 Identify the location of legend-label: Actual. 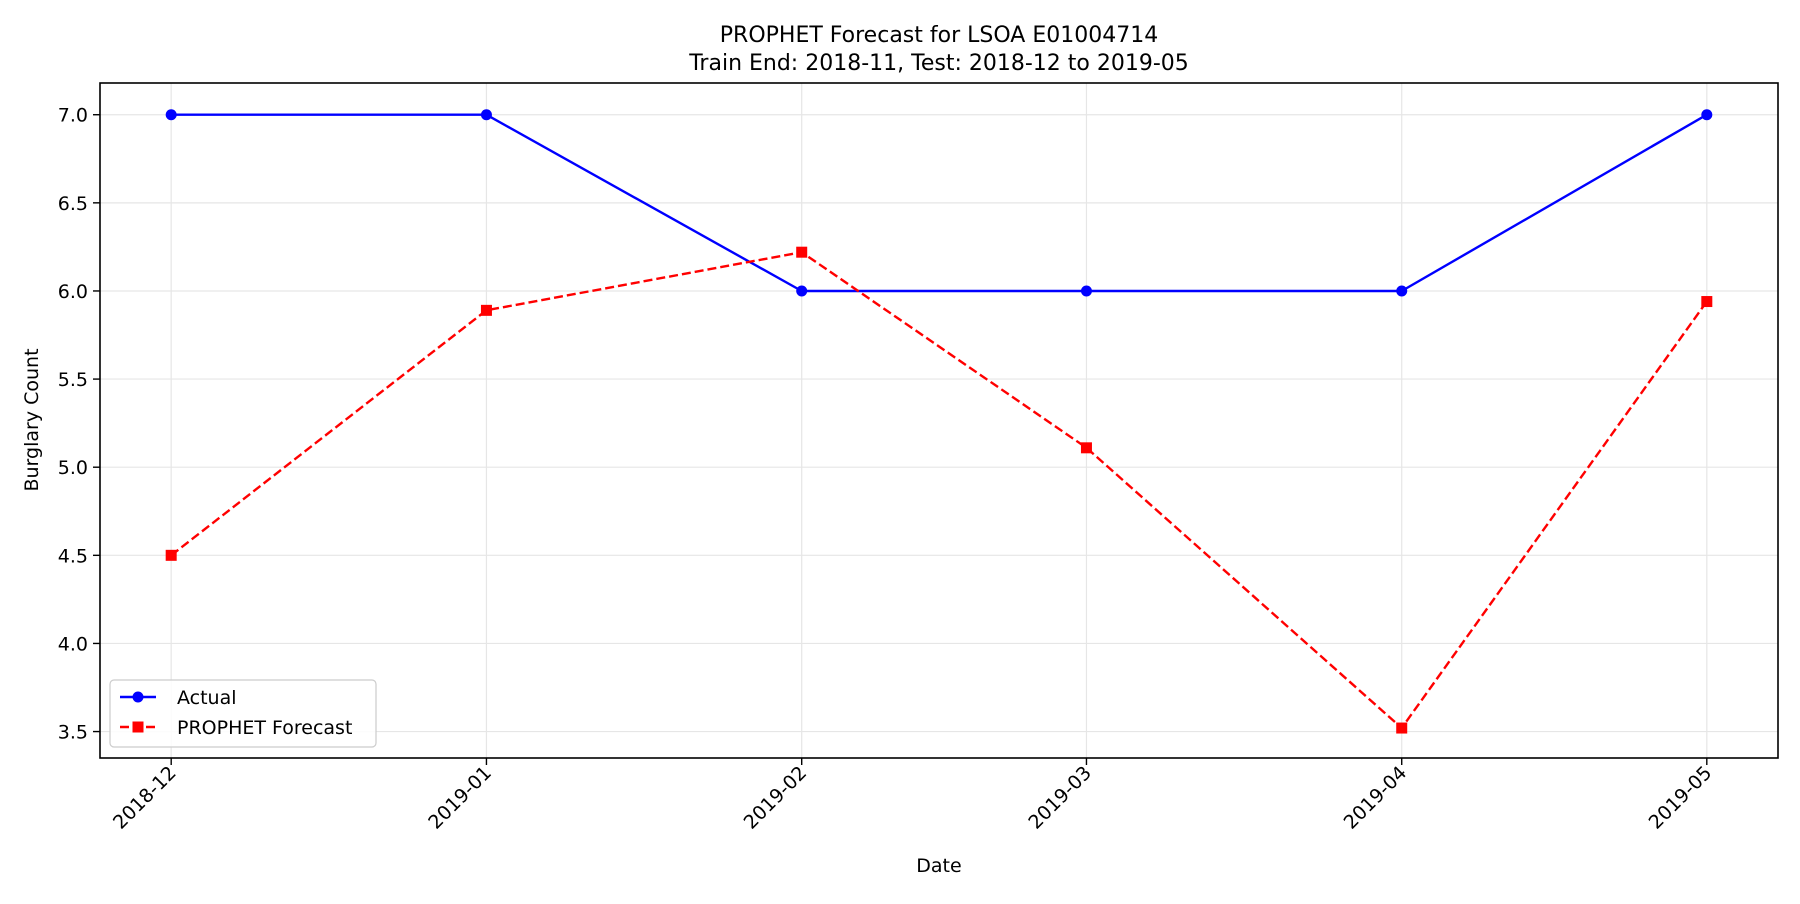
(207, 698).